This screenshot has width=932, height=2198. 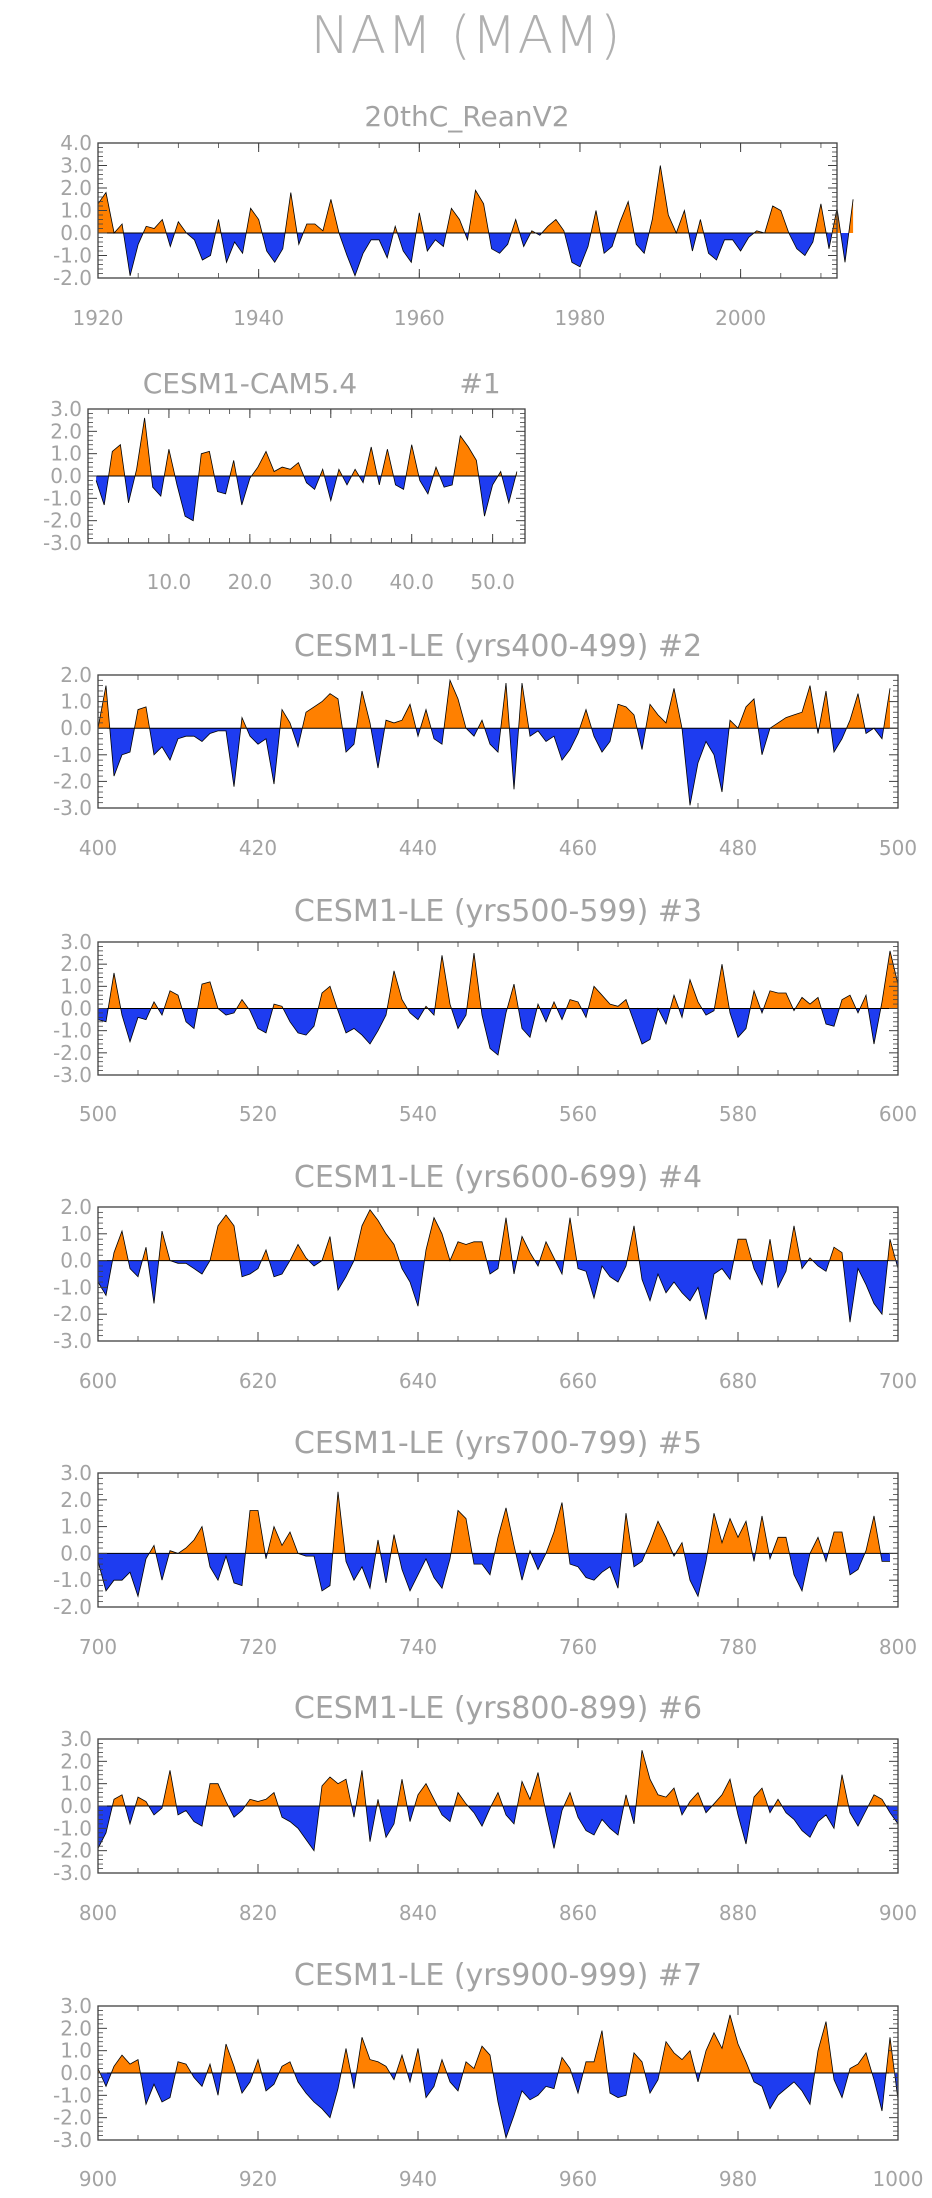 I want to click on x-tick-label: 560, so click(x=578, y=1114).